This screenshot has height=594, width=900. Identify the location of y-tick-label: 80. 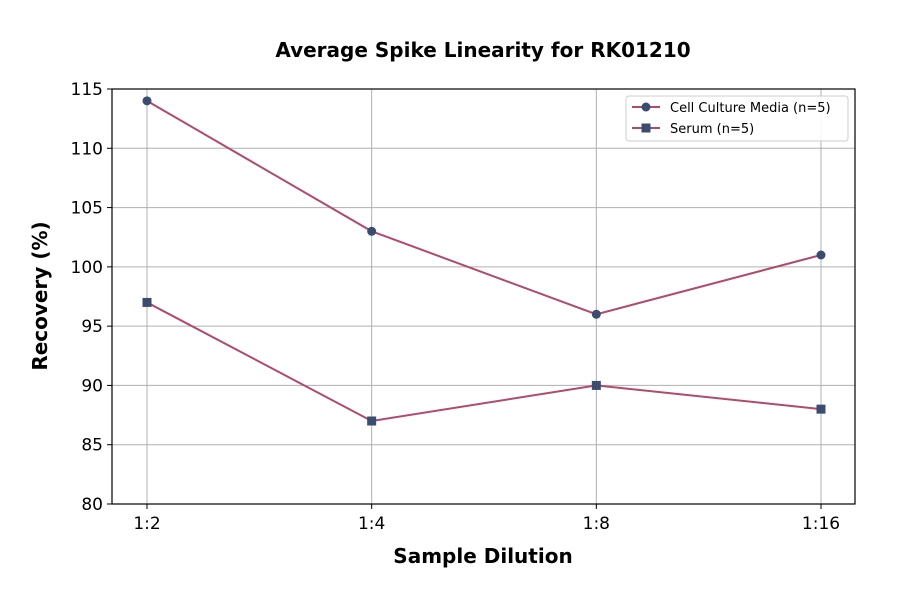
(92, 505).